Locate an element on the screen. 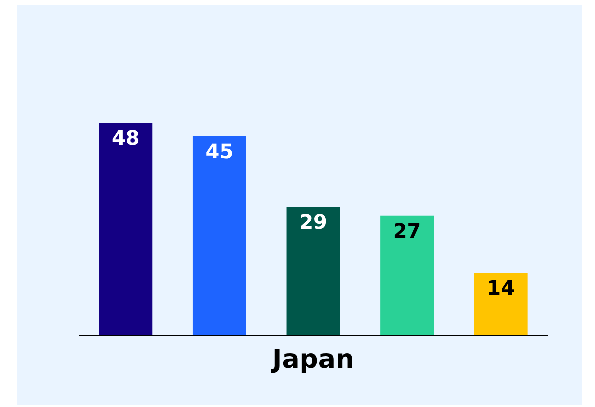 This screenshot has width=595, height=407. x-axis-title: Japan is located at coordinates (312, 360).